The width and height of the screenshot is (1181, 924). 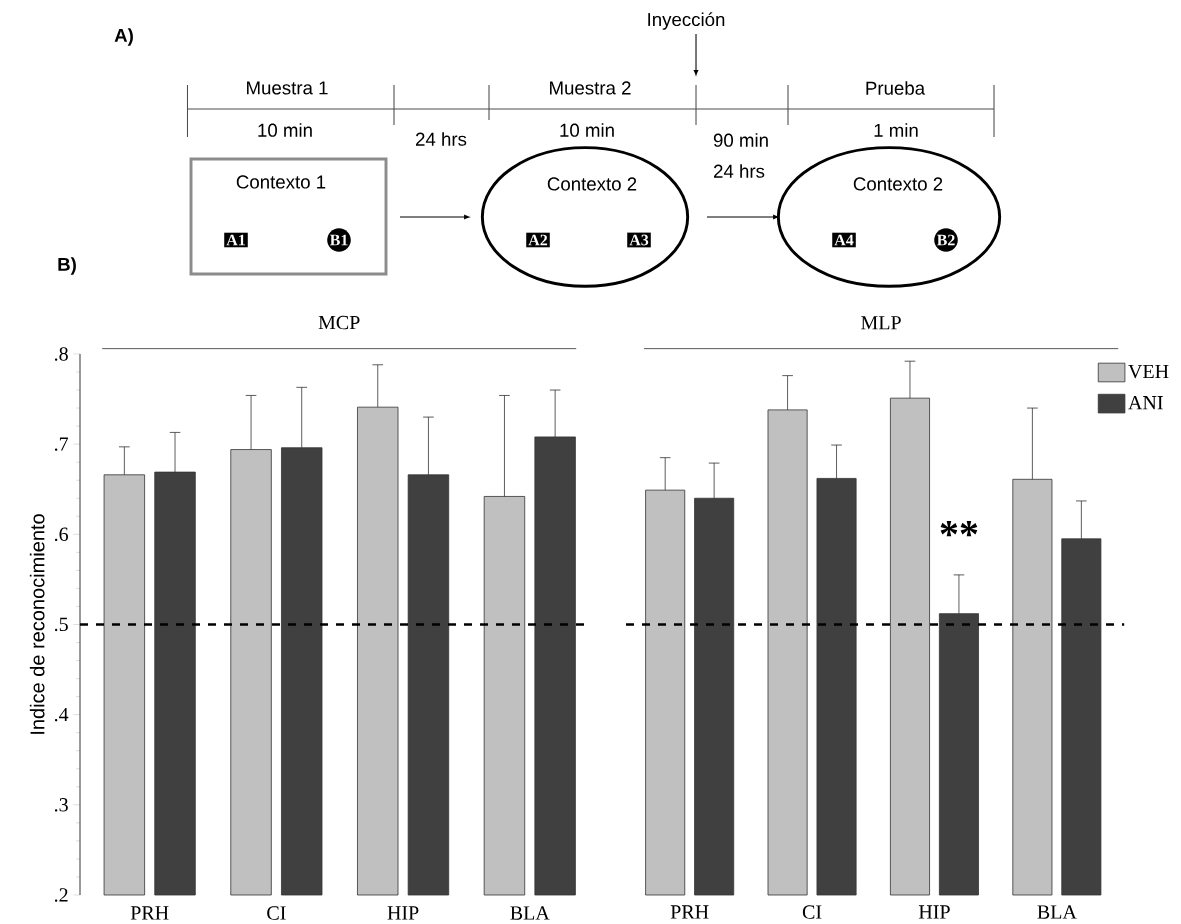 I want to click on text: Muestra 2, so click(x=590, y=88).